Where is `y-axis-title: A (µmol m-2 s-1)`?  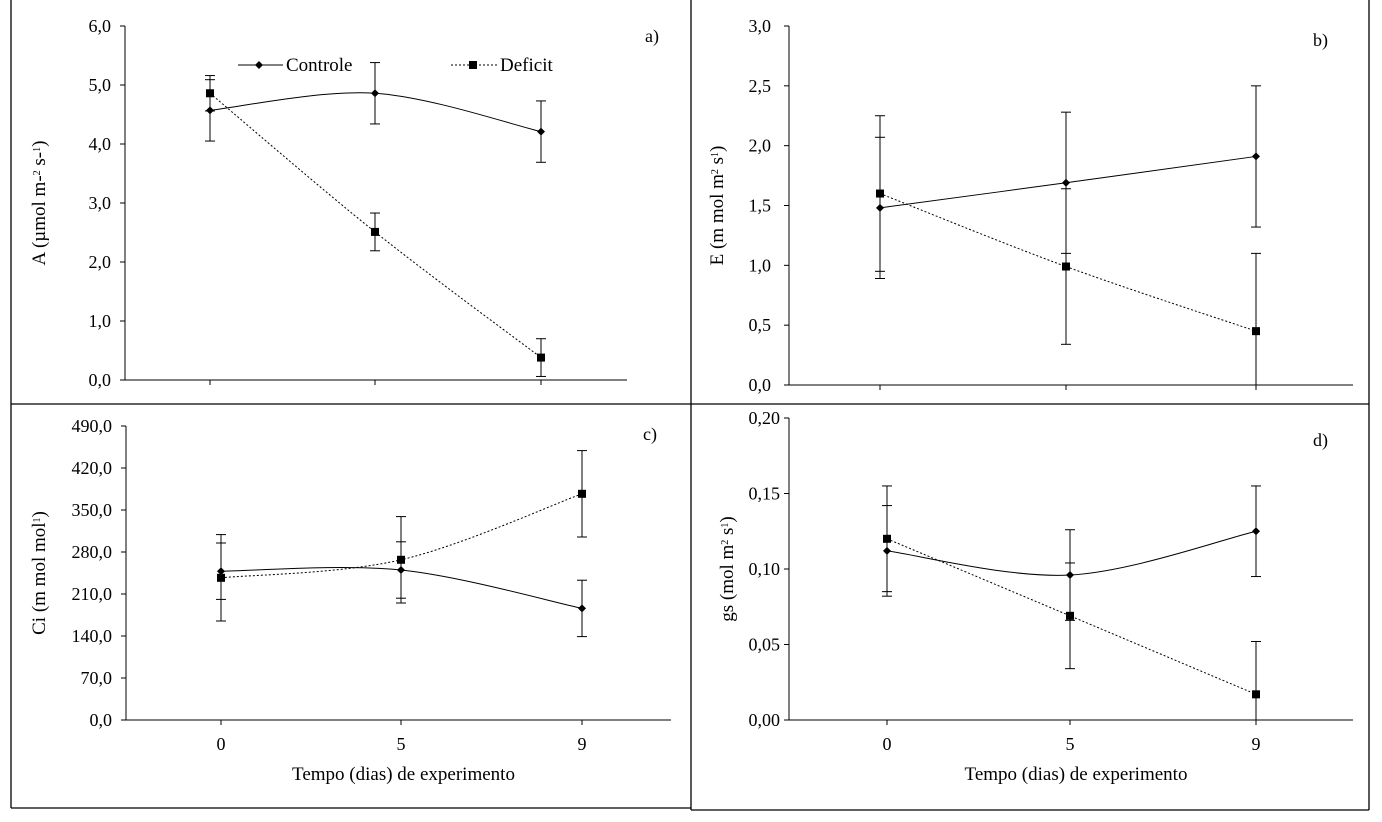
y-axis-title: A (µmol m-2 s-1) is located at coordinates (39, 203).